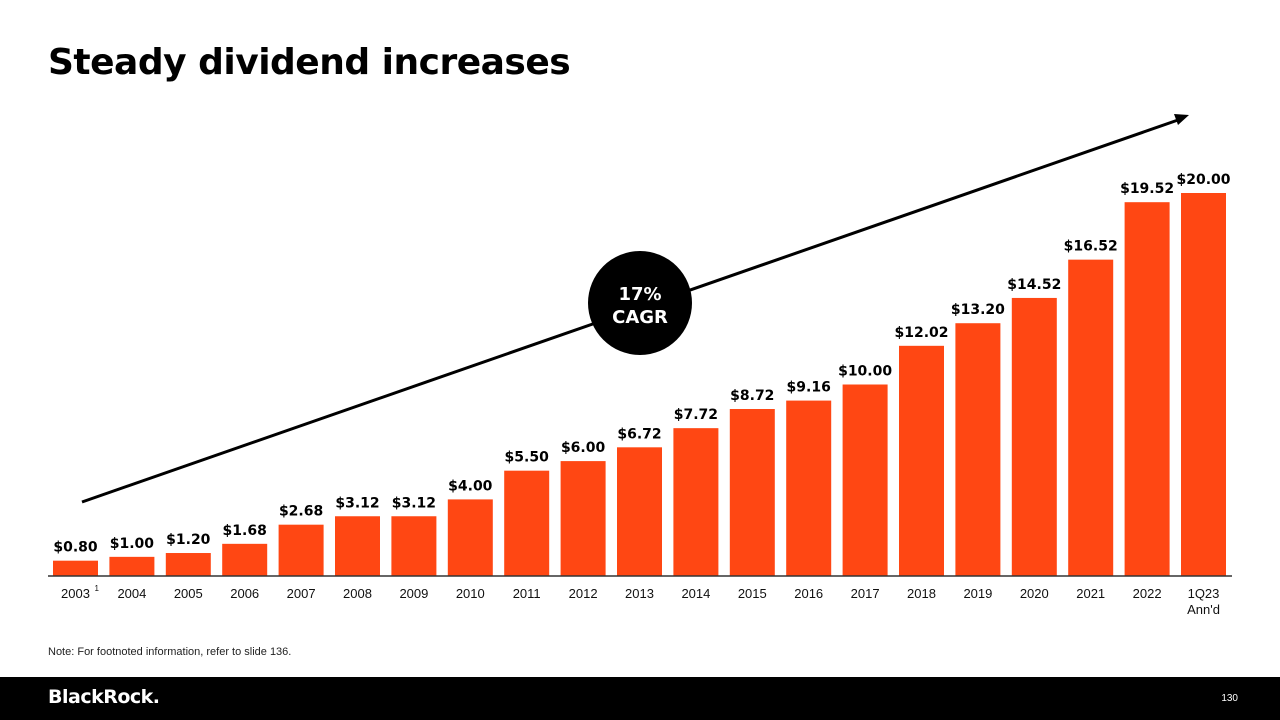 The height and width of the screenshot is (720, 1280). What do you see at coordinates (640, 698) in the screenshot?
I see `footer-bar: BlackRock. 130` at bounding box center [640, 698].